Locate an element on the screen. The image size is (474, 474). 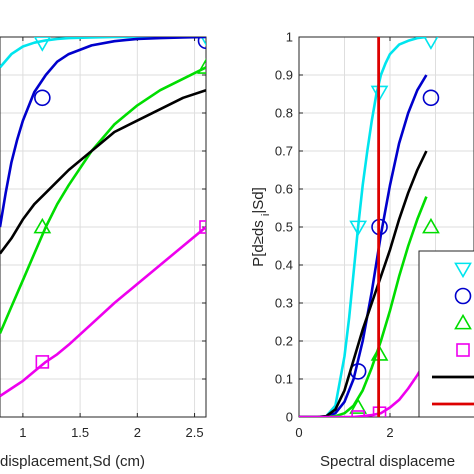
right-y-axis-label: P[d≥ds i|Sd] is located at coordinates (261, 227).